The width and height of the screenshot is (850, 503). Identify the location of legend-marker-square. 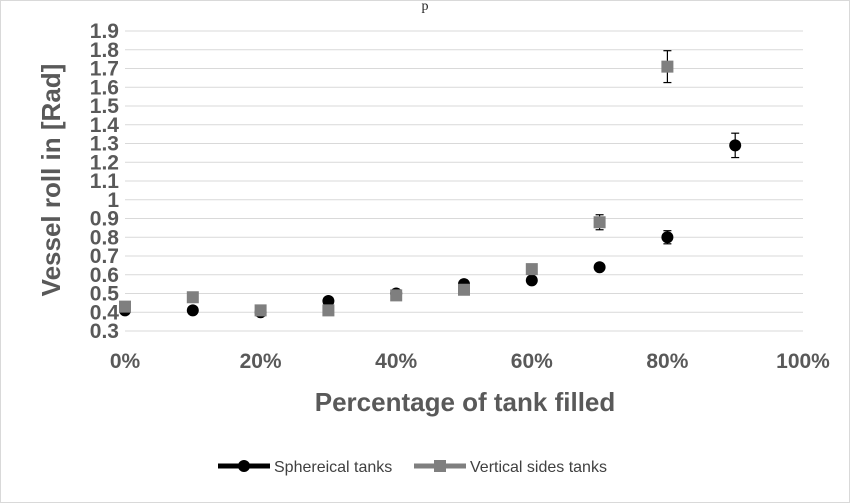
(440, 466).